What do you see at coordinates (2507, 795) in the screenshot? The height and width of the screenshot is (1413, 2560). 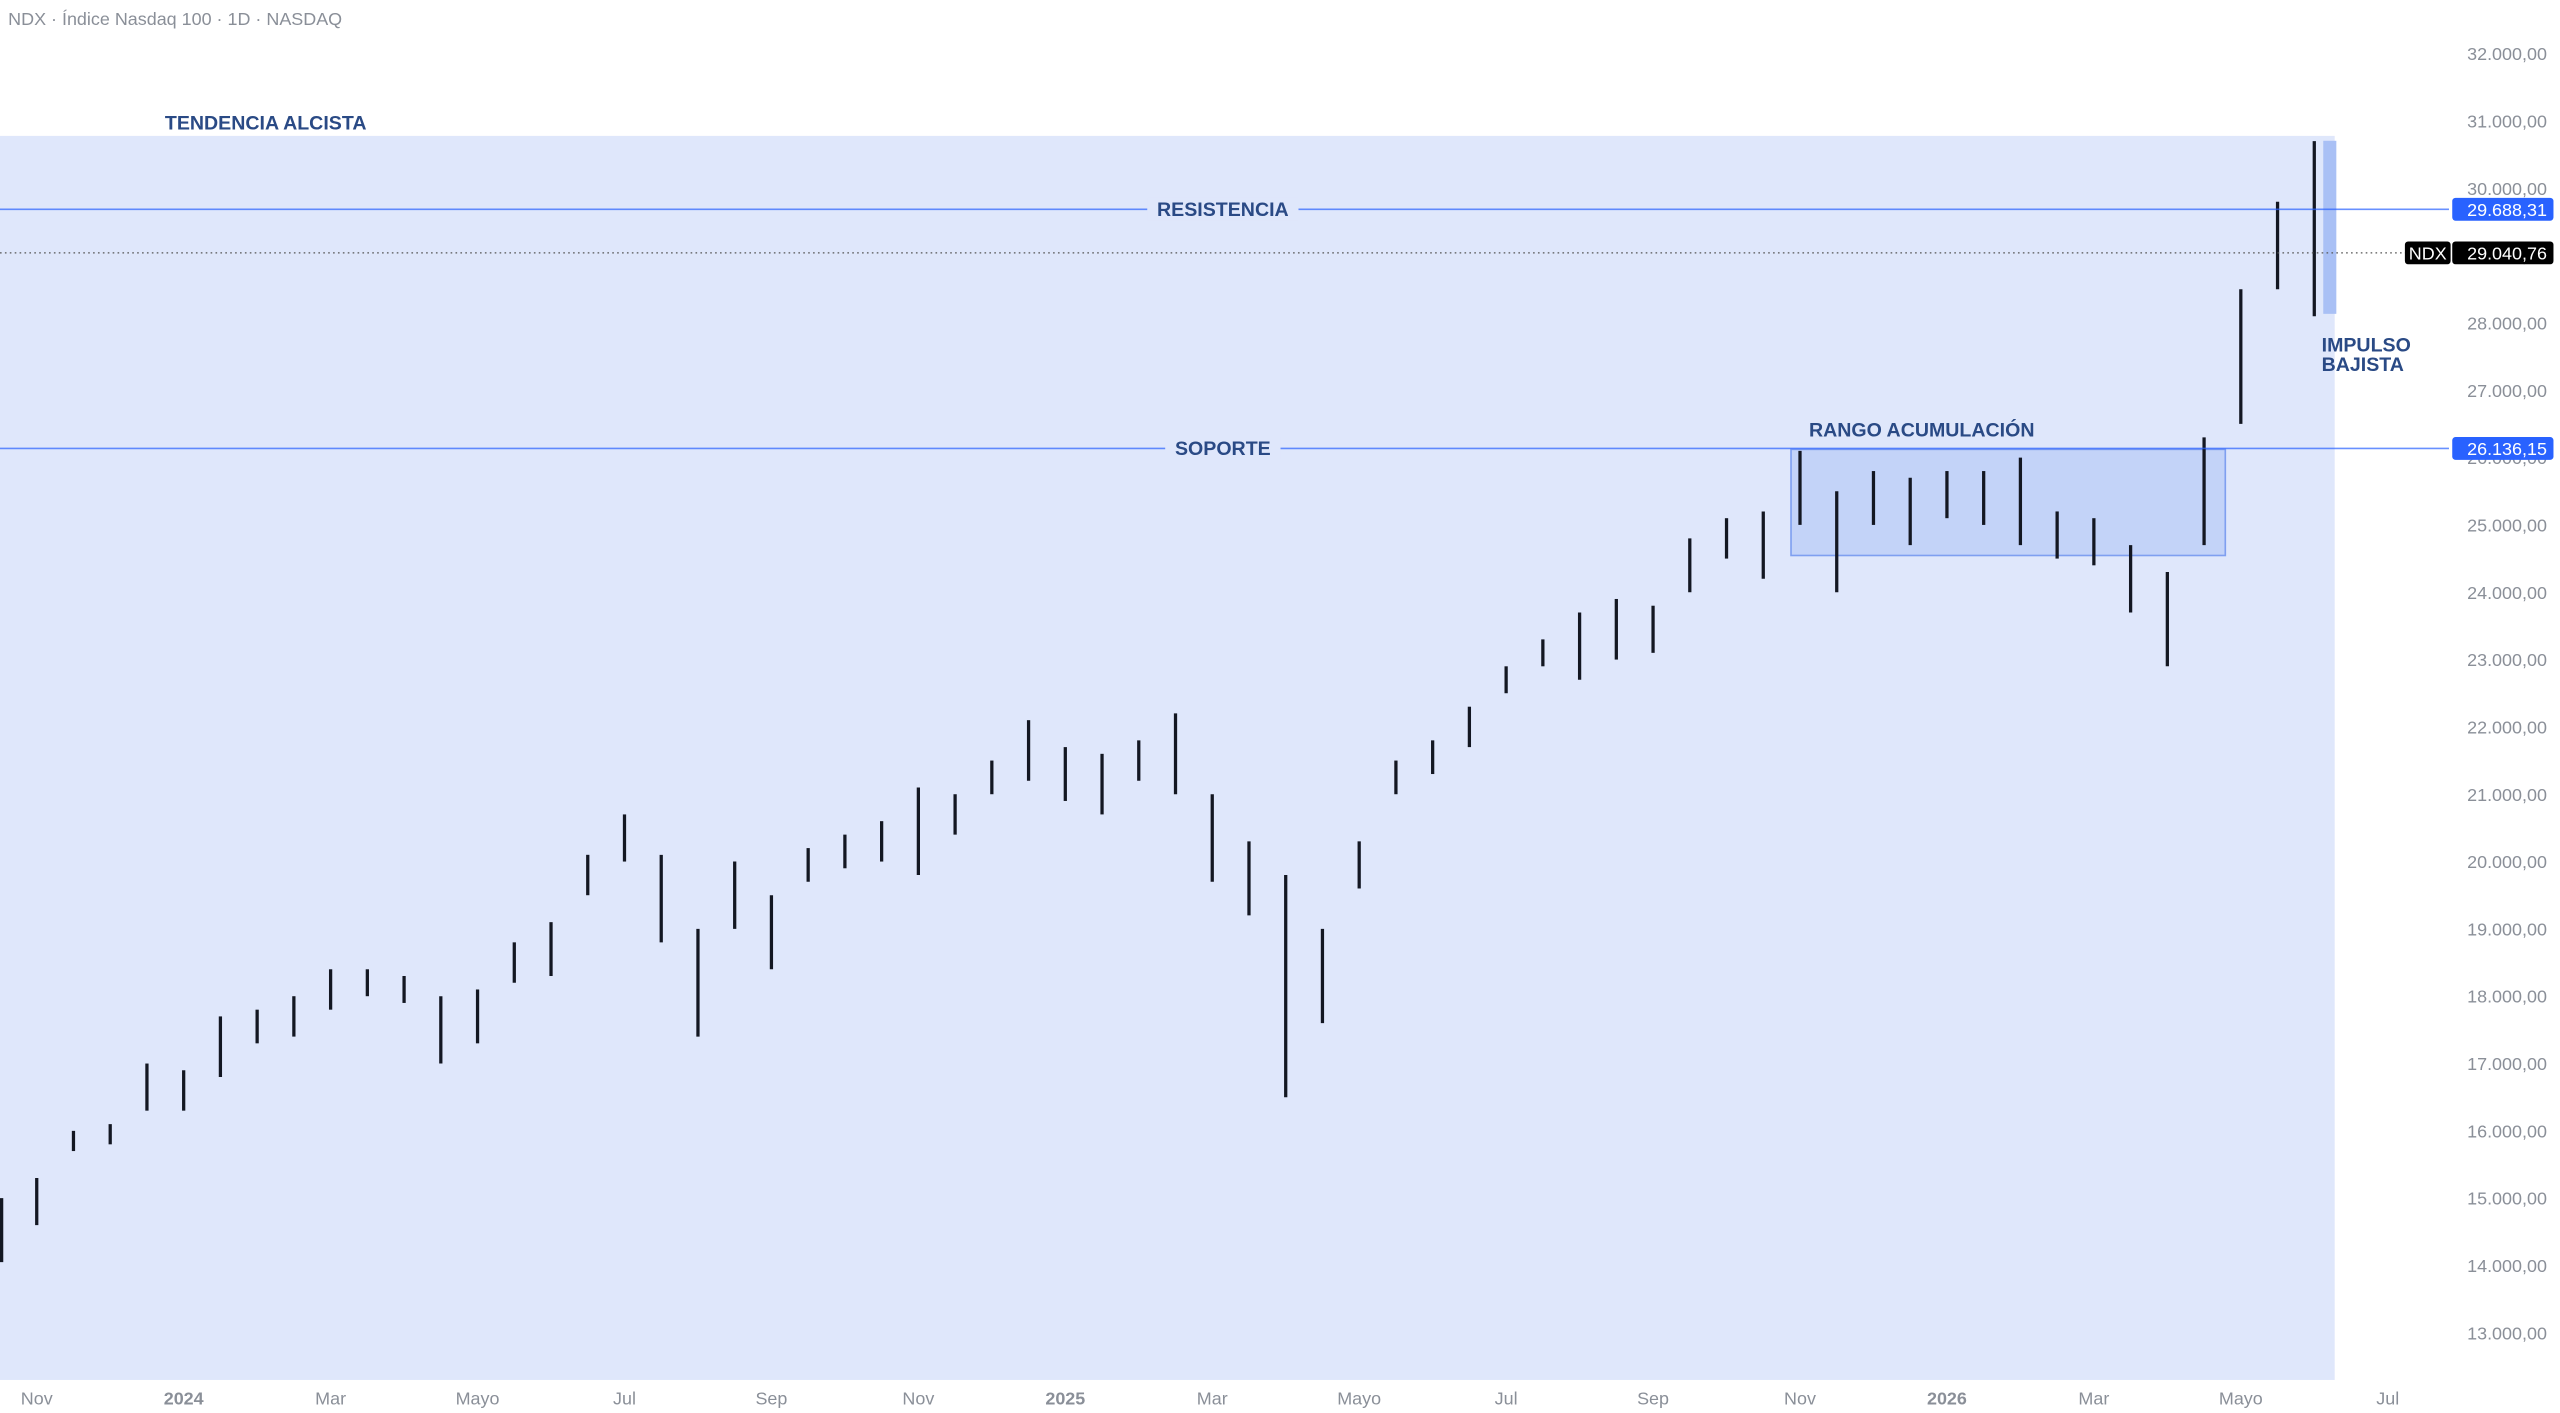 I see `y-tick-label: 21.000,00` at bounding box center [2507, 795].